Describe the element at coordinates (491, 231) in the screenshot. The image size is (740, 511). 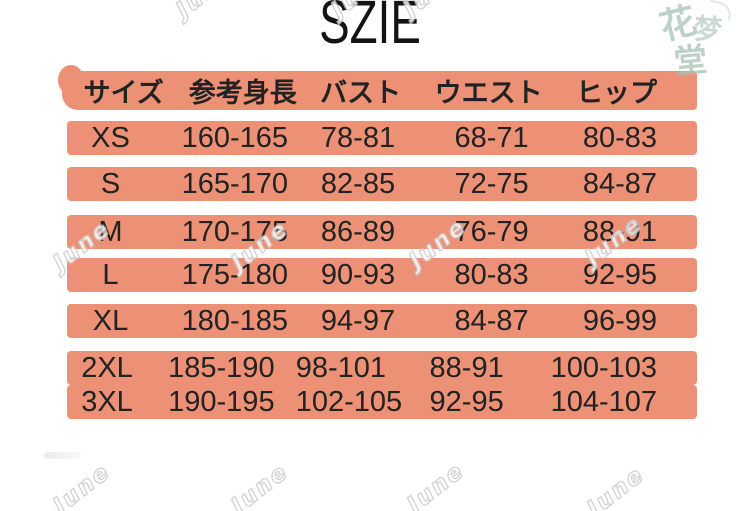
I see `waist-cell: 76-79` at that location.